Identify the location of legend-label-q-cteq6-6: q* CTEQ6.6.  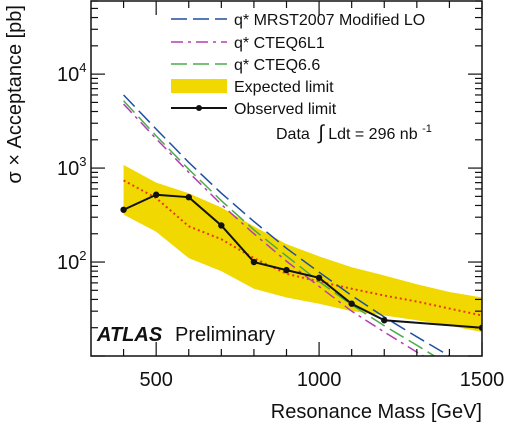
(277, 65).